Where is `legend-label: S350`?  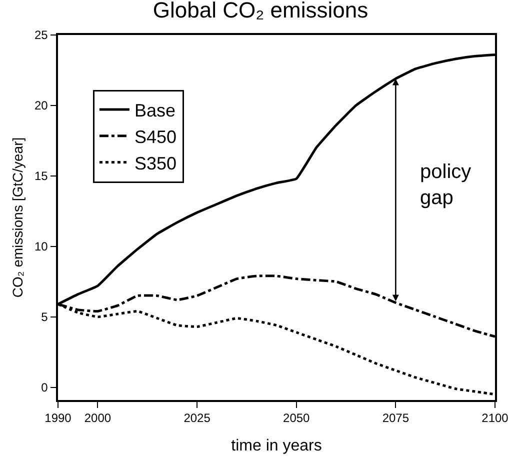
legend-label: S350 is located at coordinates (155, 163).